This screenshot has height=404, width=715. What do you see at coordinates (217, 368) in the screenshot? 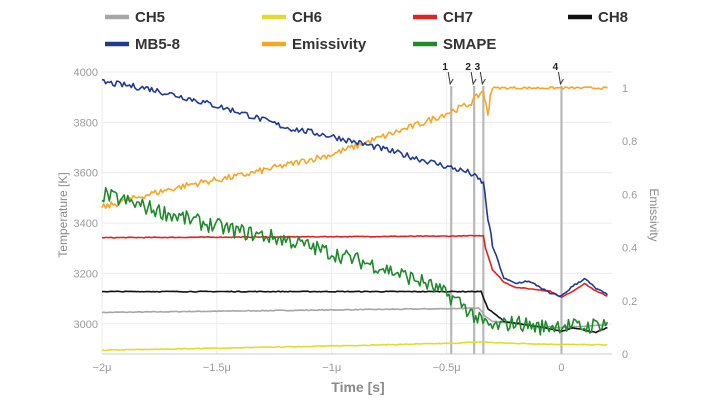
I see `x-tick-label: −1.5μ` at bounding box center [217, 368].